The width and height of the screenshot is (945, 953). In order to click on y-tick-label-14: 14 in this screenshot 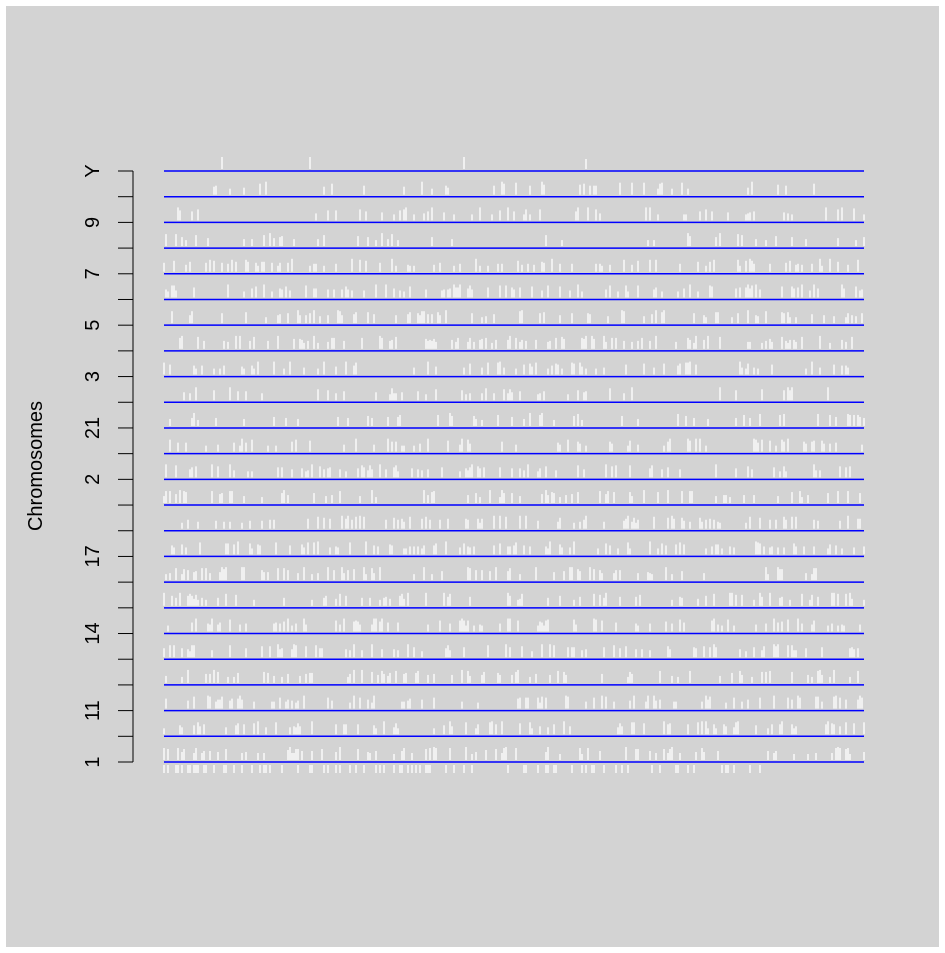, I will do `click(93, 633)`.